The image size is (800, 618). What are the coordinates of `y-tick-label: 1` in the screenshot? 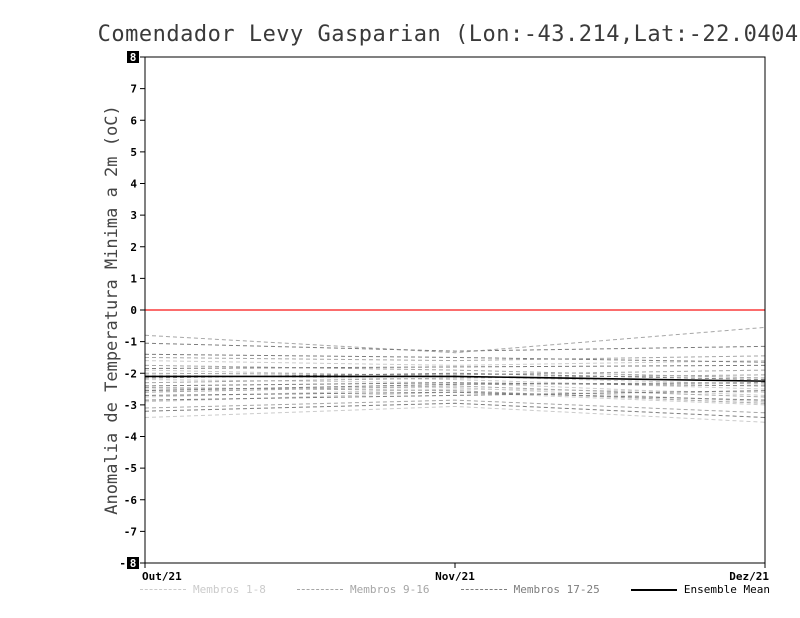 It's located at (133, 278).